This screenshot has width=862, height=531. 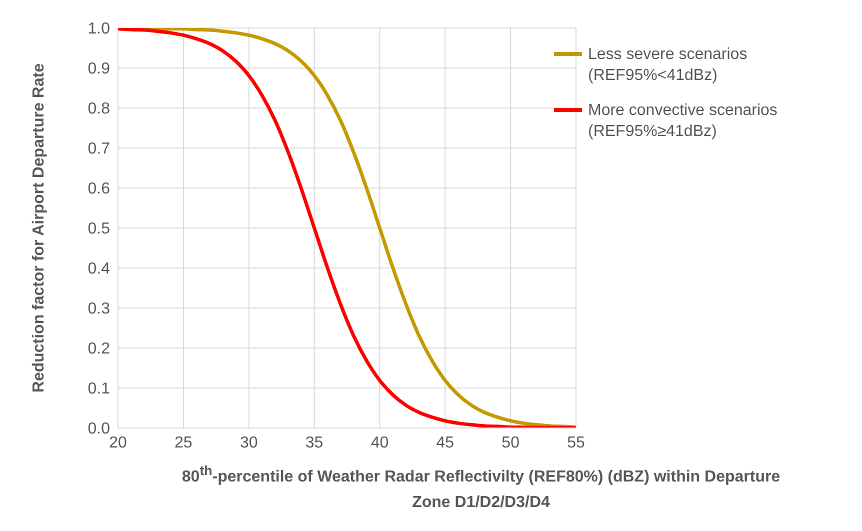 I want to click on x-tick-label: 20, so click(x=118, y=443).